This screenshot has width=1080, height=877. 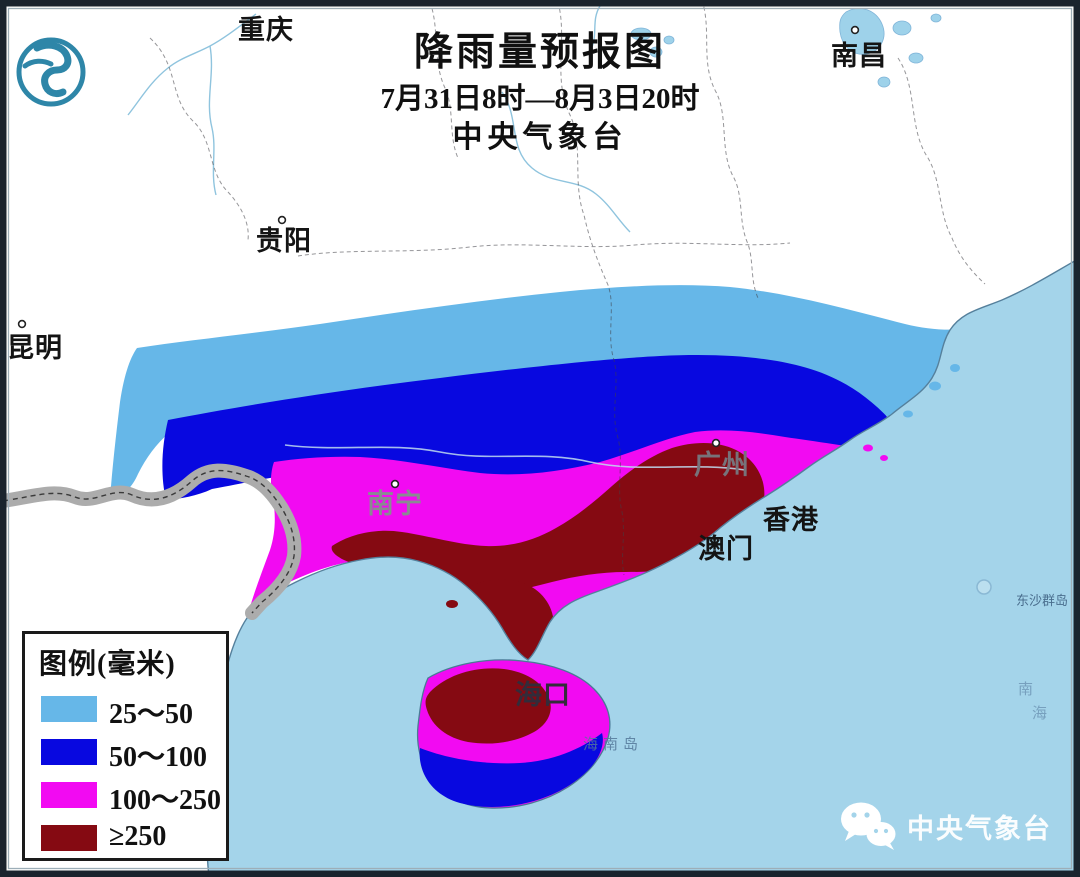 I want to click on map-period: 7月31日8时—8月3日20时, so click(x=540, y=99).